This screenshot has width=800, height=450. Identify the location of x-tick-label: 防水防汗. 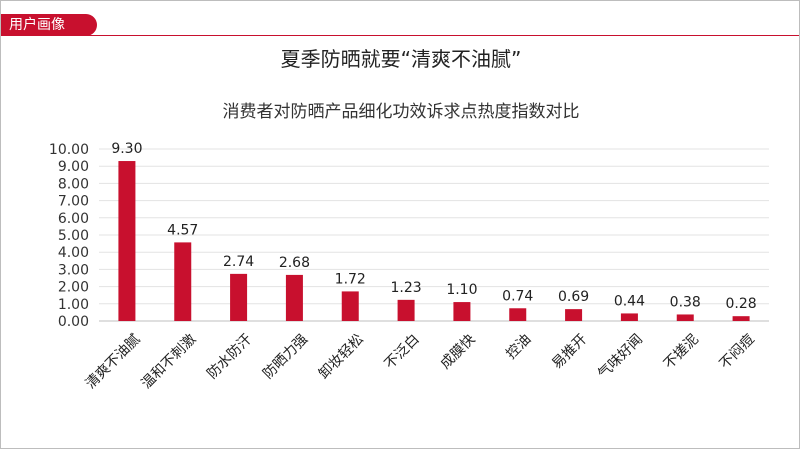
(229, 356).